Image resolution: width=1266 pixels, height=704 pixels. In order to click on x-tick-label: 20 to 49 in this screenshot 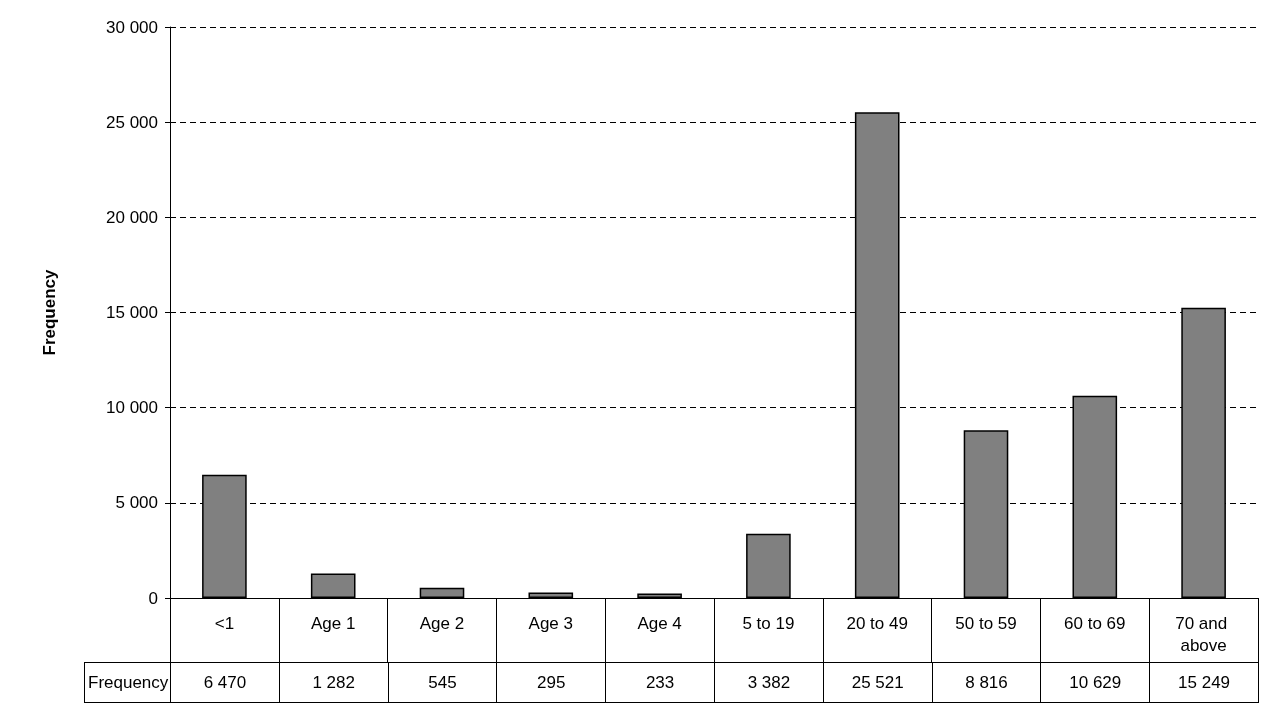, I will do `click(877, 623)`.